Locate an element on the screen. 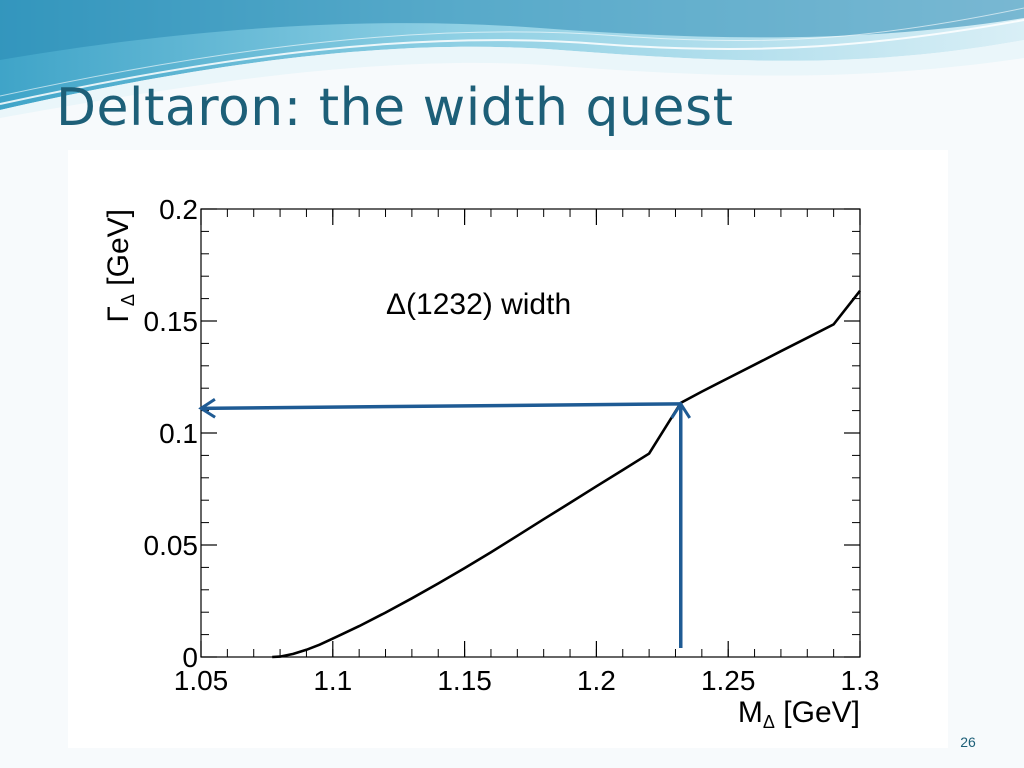  y-tick-label: 0.1 is located at coordinates (178, 433).